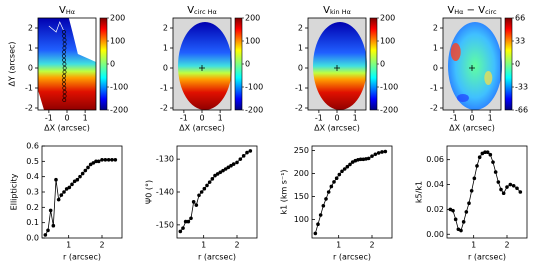 The image size is (540, 270). What do you see at coordinates (435, 48) in the screenshot?
I see `y-tick-label: 1` at bounding box center [435, 48].